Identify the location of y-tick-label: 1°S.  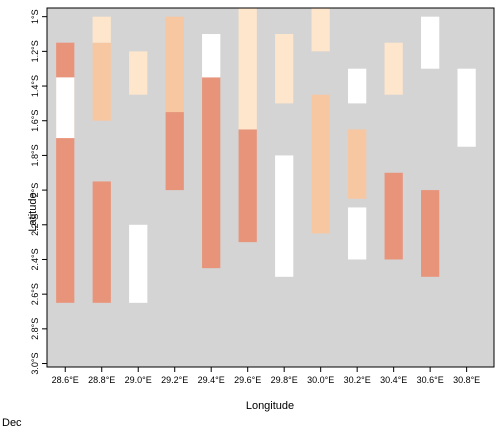
(35, 16).